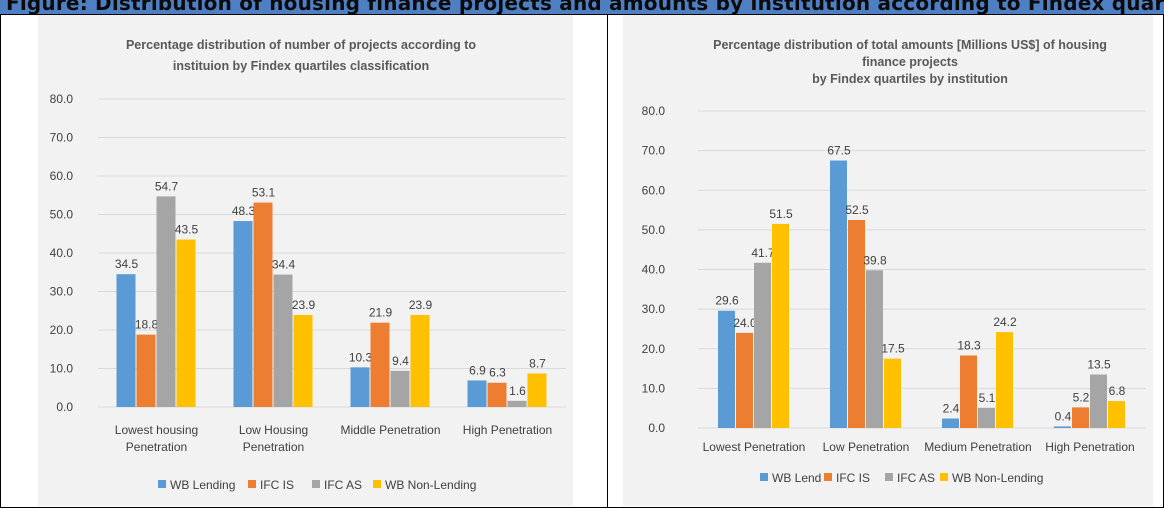 Image resolution: width=1164 pixels, height=508 pixels. I want to click on category-label: Middle Penetration, so click(390, 430).